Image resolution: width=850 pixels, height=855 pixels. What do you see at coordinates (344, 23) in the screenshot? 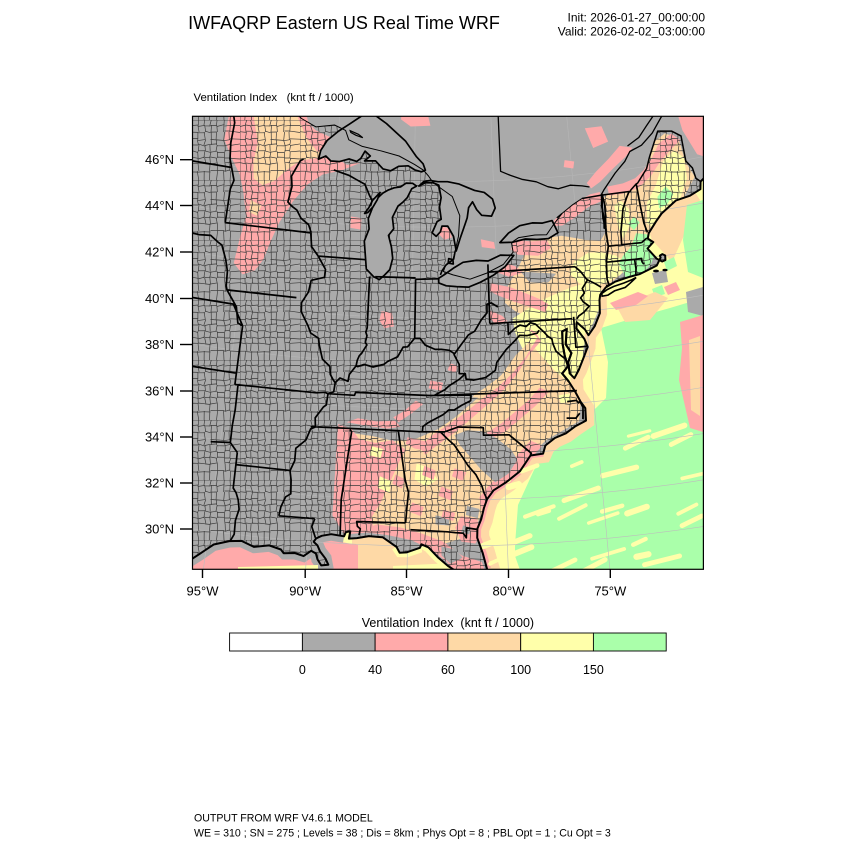
I see `svg-text:IWFAQRP Eastern US Real Time W: IWFAQRP Eastern US Real Time WRF` at bounding box center [344, 23].